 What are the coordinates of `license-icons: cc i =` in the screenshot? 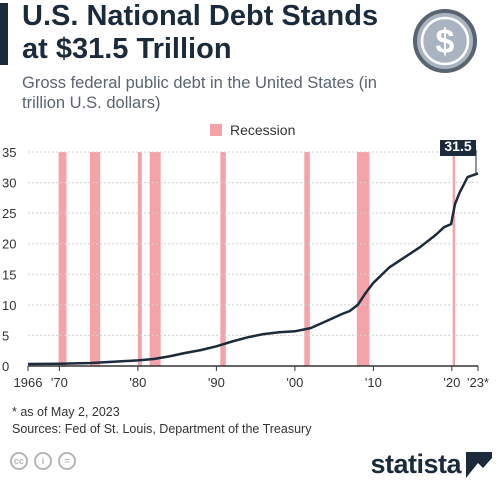 It's located at (43, 461).